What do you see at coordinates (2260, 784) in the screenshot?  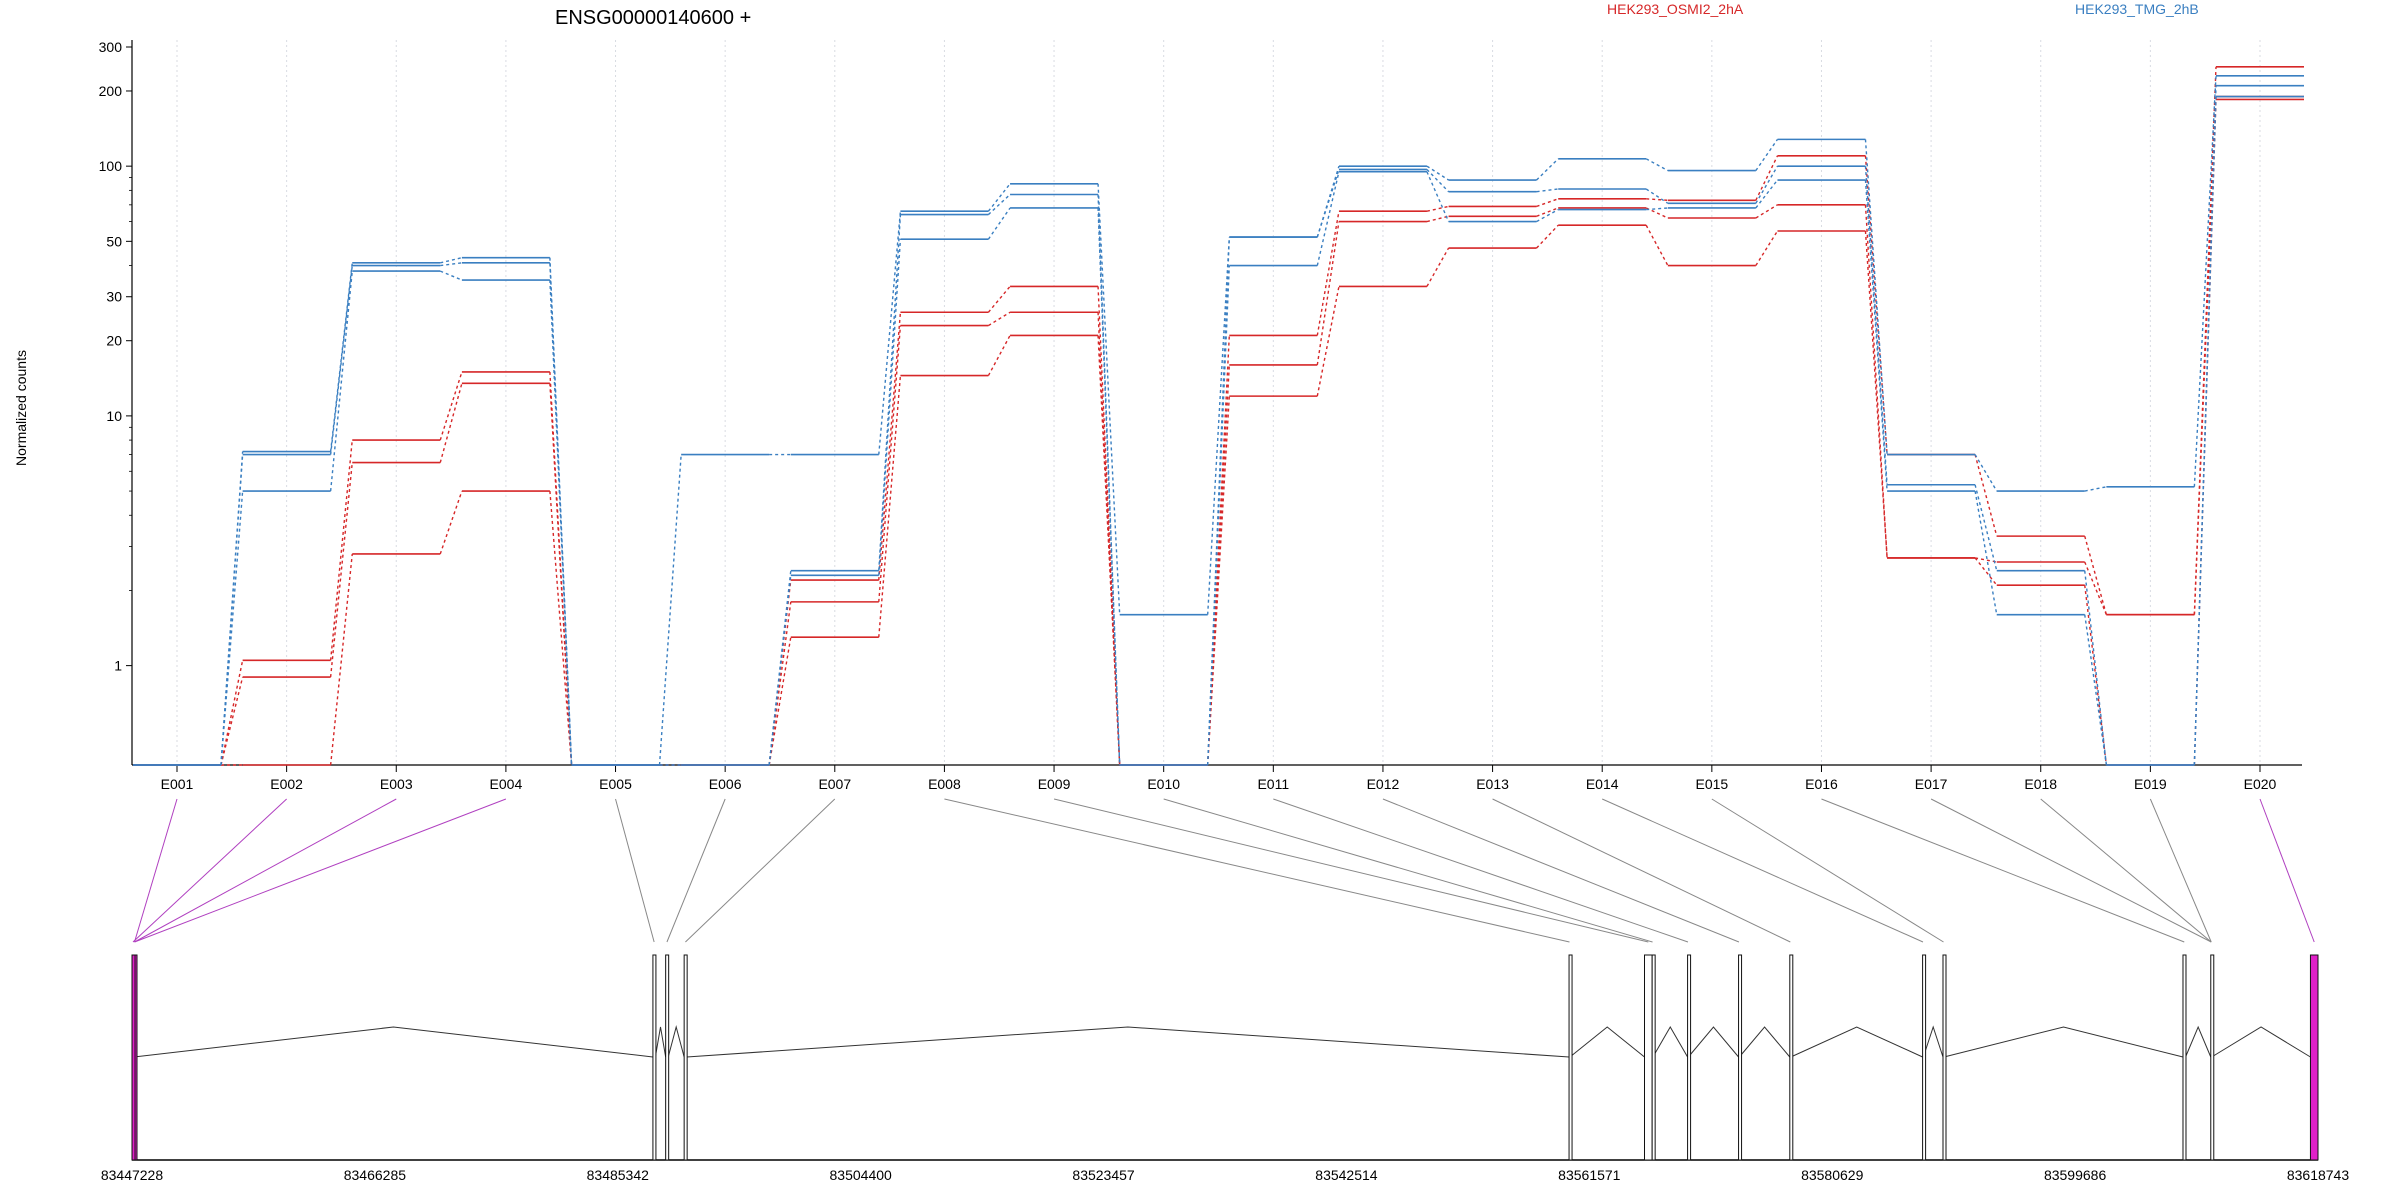 I see `x-tick-label-E020: E020` at bounding box center [2260, 784].